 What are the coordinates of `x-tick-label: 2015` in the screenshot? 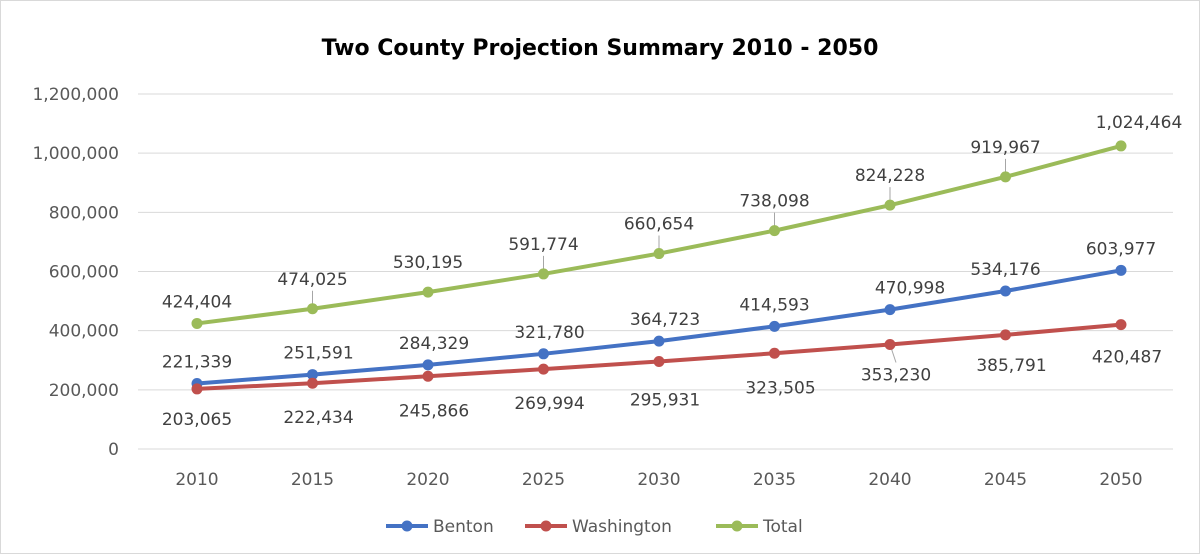 It's located at (312, 480).